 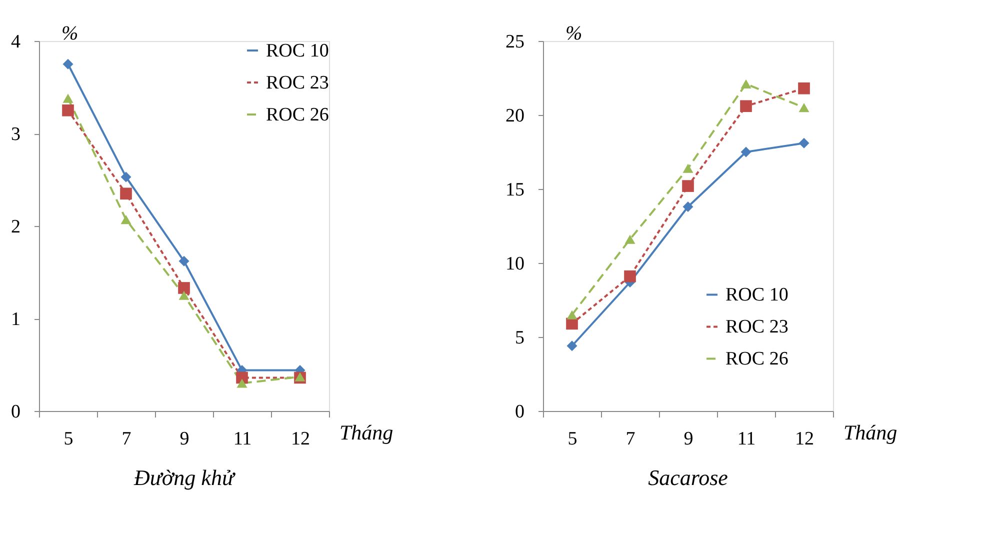 What do you see at coordinates (515, 42) in the screenshot?
I see `y-tick-label: 25` at bounding box center [515, 42].